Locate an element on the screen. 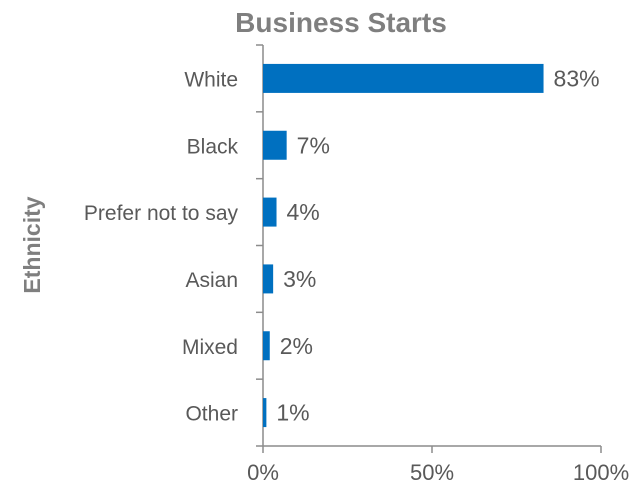  chart-title: Business Starts is located at coordinates (341, 22).